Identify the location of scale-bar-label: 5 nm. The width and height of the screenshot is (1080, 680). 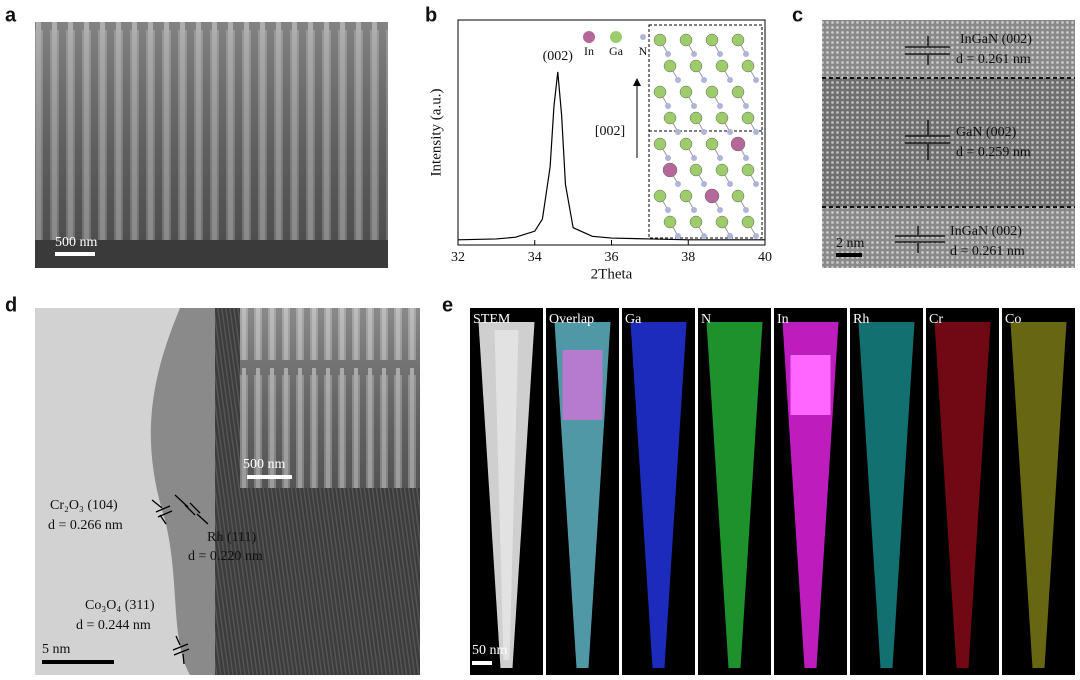
(56, 649).